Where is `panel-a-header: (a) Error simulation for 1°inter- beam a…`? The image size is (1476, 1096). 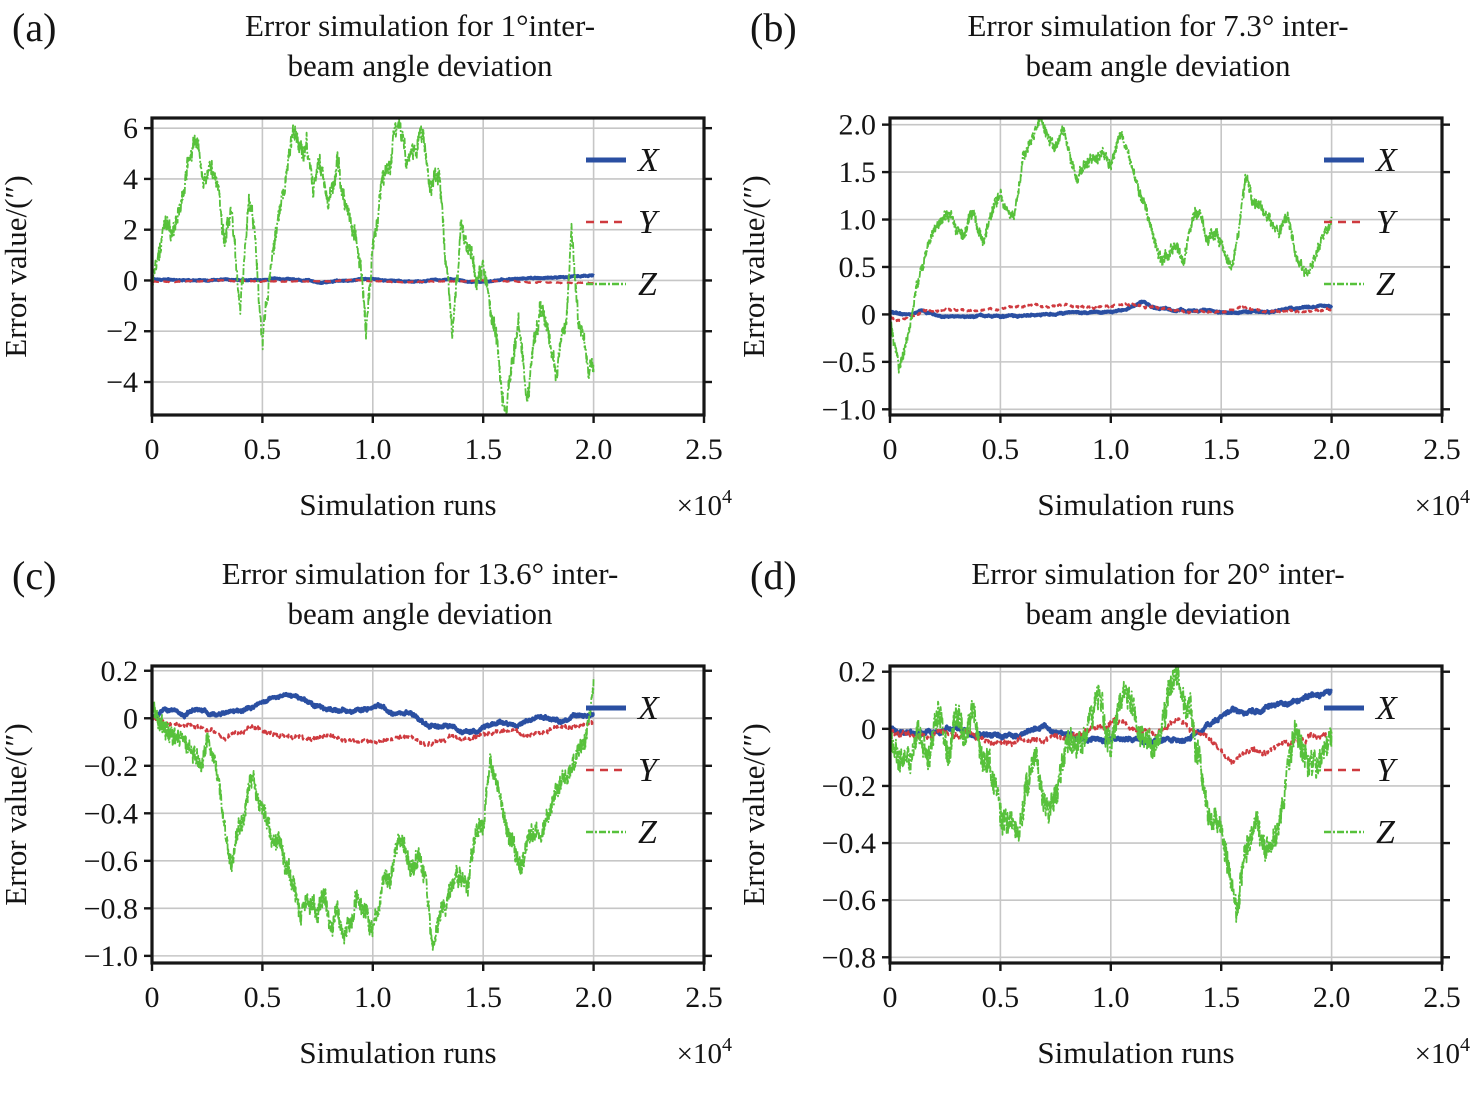
panel-a-header: (a) Error simulation for 1°inter- beam a… is located at coordinates (369, 48).